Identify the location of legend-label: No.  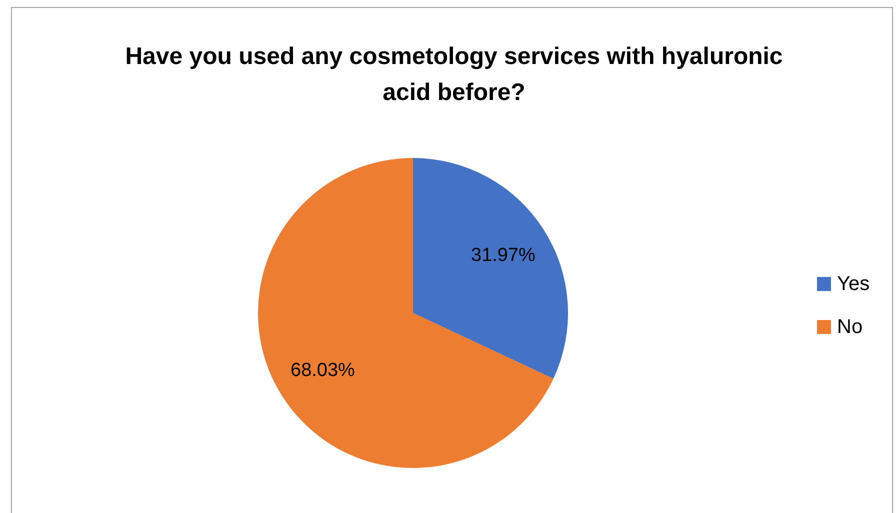
(850, 327).